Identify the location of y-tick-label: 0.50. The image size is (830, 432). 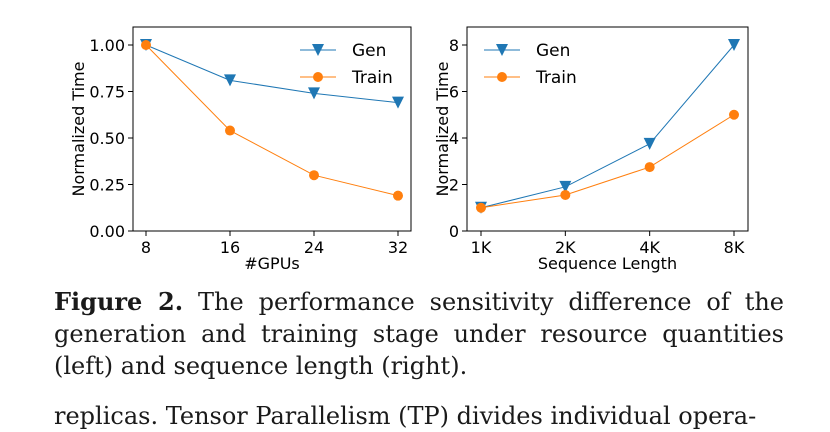
(107, 138).